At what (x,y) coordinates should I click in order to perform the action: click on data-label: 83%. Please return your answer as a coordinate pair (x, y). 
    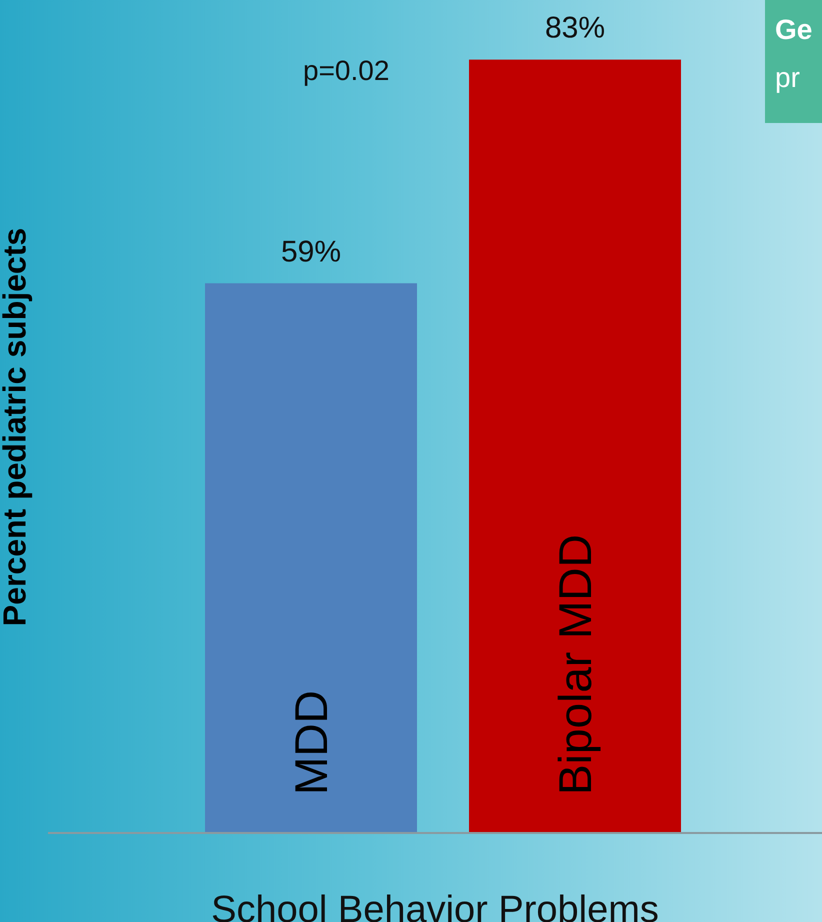
    Looking at the image, I should click on (575, 28).